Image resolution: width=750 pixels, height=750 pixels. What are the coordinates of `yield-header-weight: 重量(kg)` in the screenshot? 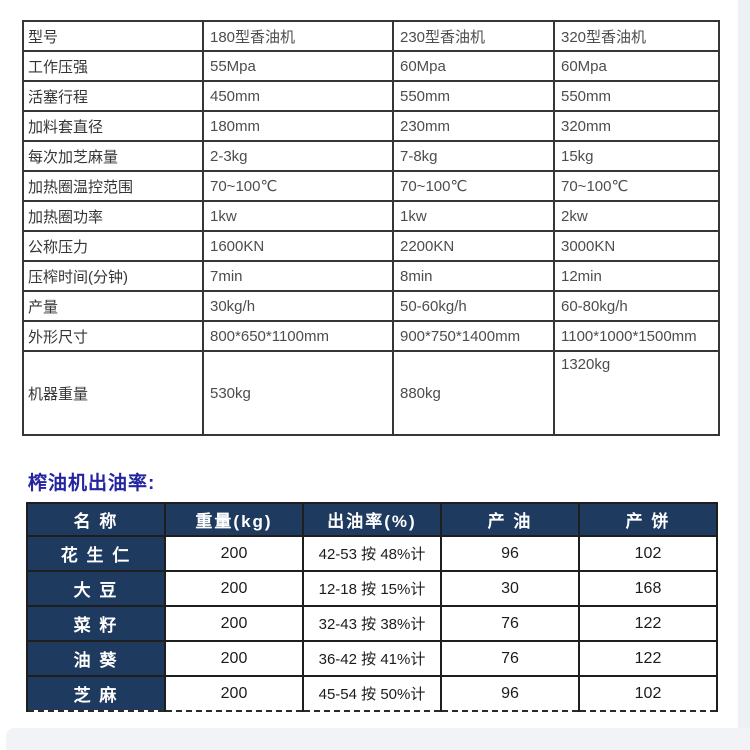 It's located at (234, 519).